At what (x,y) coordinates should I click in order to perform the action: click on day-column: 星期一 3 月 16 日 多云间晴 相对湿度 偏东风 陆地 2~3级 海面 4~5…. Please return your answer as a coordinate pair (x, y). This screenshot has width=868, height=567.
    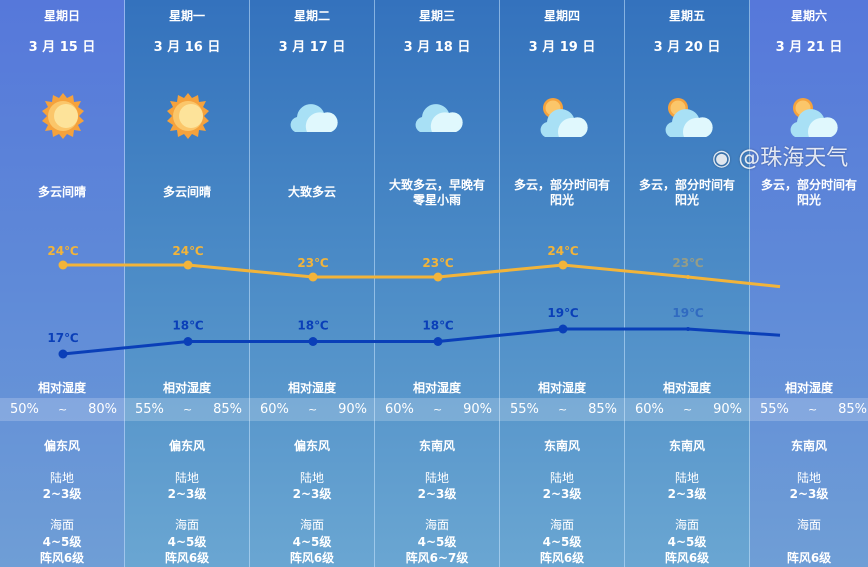
    Looking at the image, I should click on (187, 283).